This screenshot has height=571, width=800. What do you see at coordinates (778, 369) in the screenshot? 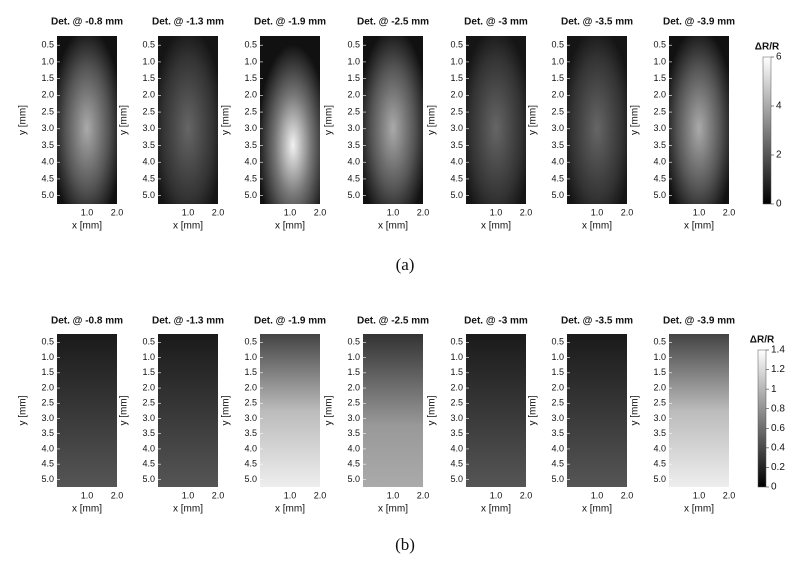
I see `colorbar-tick-label: 1.2` at bounding box center [778, 369].